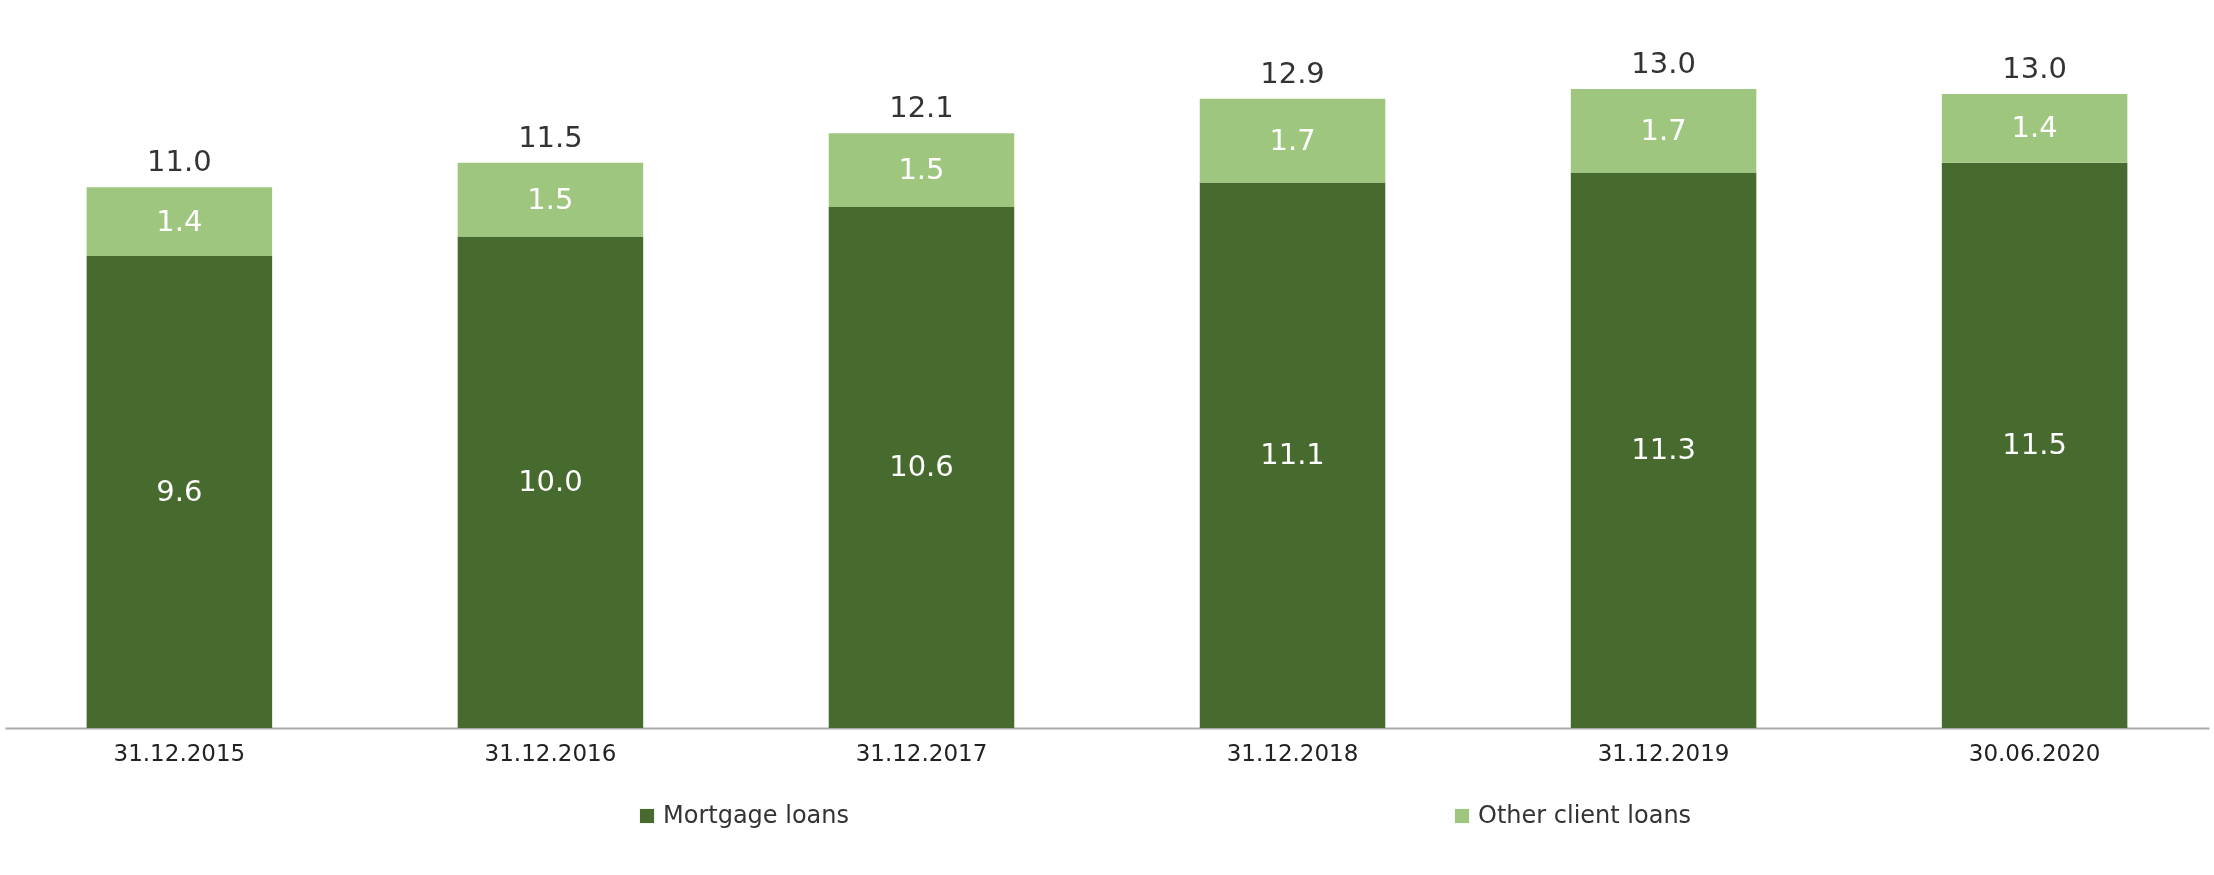  Describe the element at coordinates (1663, 752) in the screenshot. I see `x-tick-label: 31.12.2019` at that location.